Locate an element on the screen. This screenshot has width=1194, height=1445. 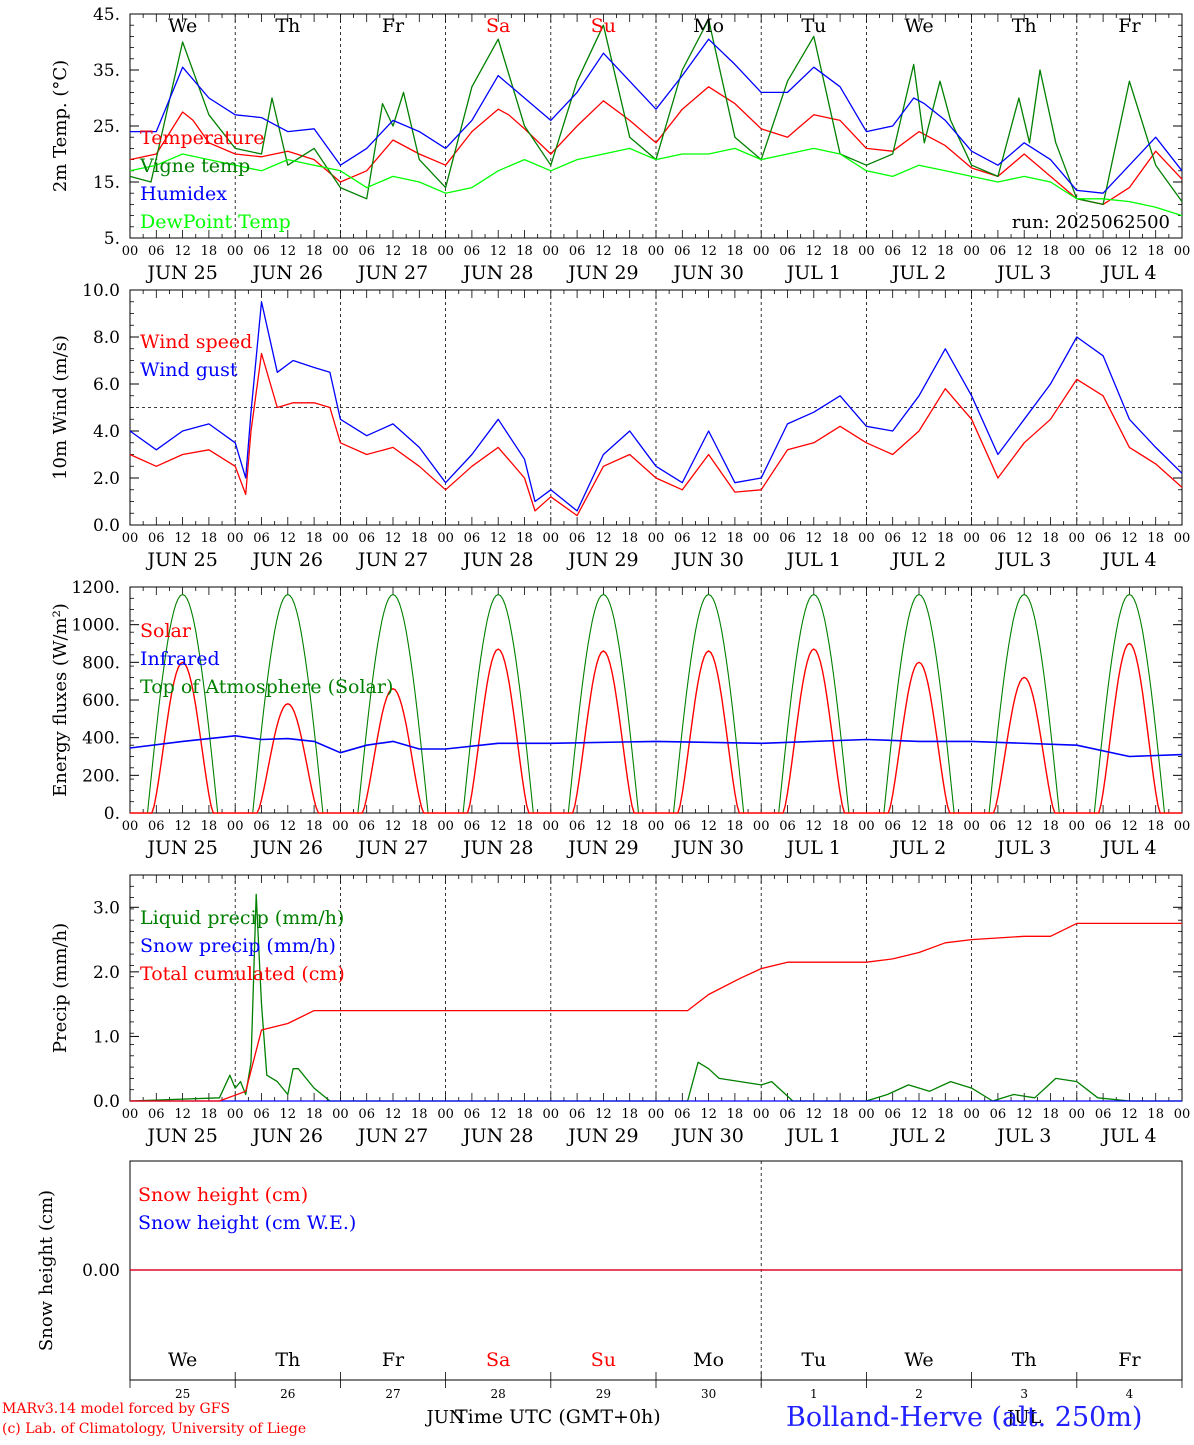
weekday-label: Mo is located at coordinates (708, 1360).